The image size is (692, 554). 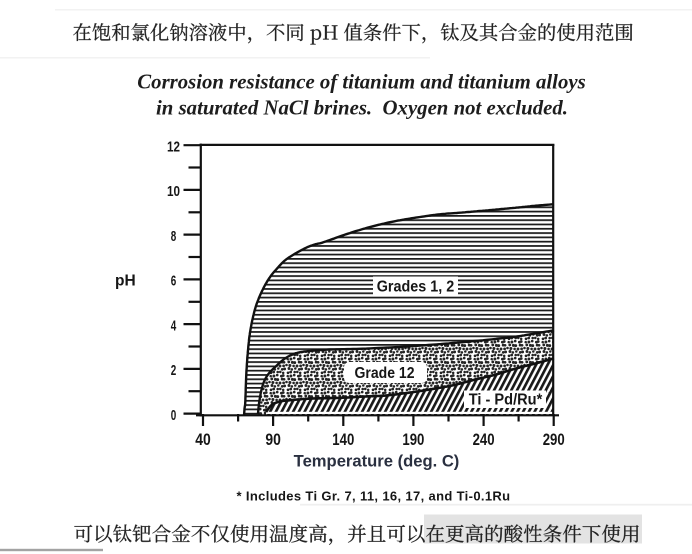 I want to click on svg-text: 2, so click(x=174, y=370).